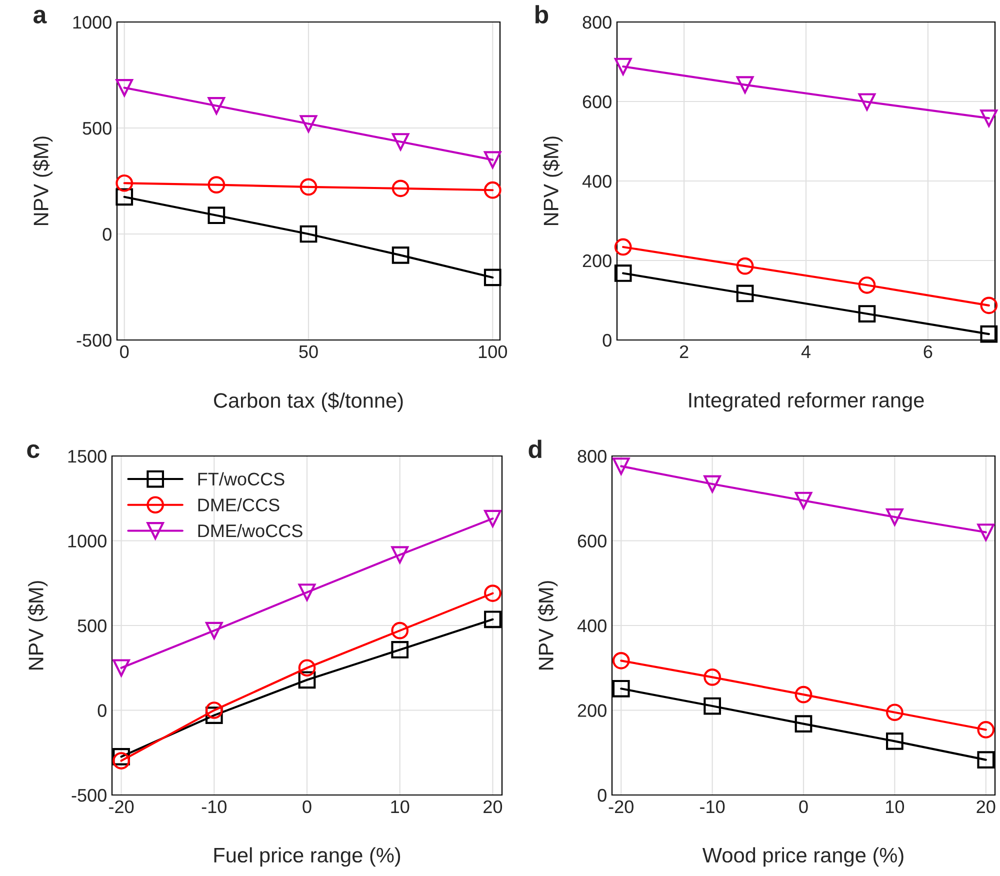 This screenshot has width=1000, height=876. What do you see at coordinates (806, 402) in the screenshot?
I see `x-axis-title: Integrated reformer range` at bounding box center [806, 402].